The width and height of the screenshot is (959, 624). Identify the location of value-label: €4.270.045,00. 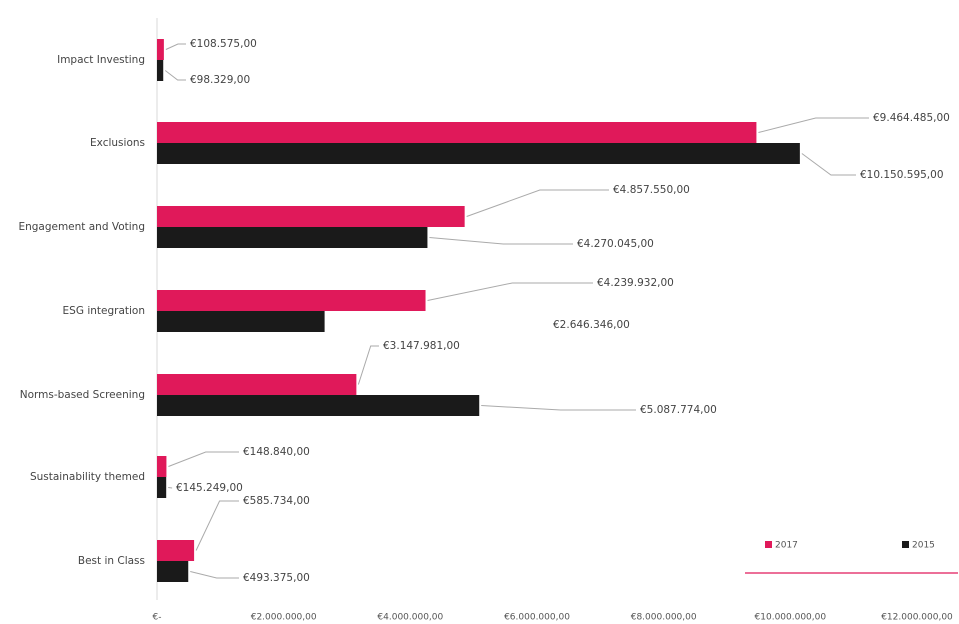
(615, 244).